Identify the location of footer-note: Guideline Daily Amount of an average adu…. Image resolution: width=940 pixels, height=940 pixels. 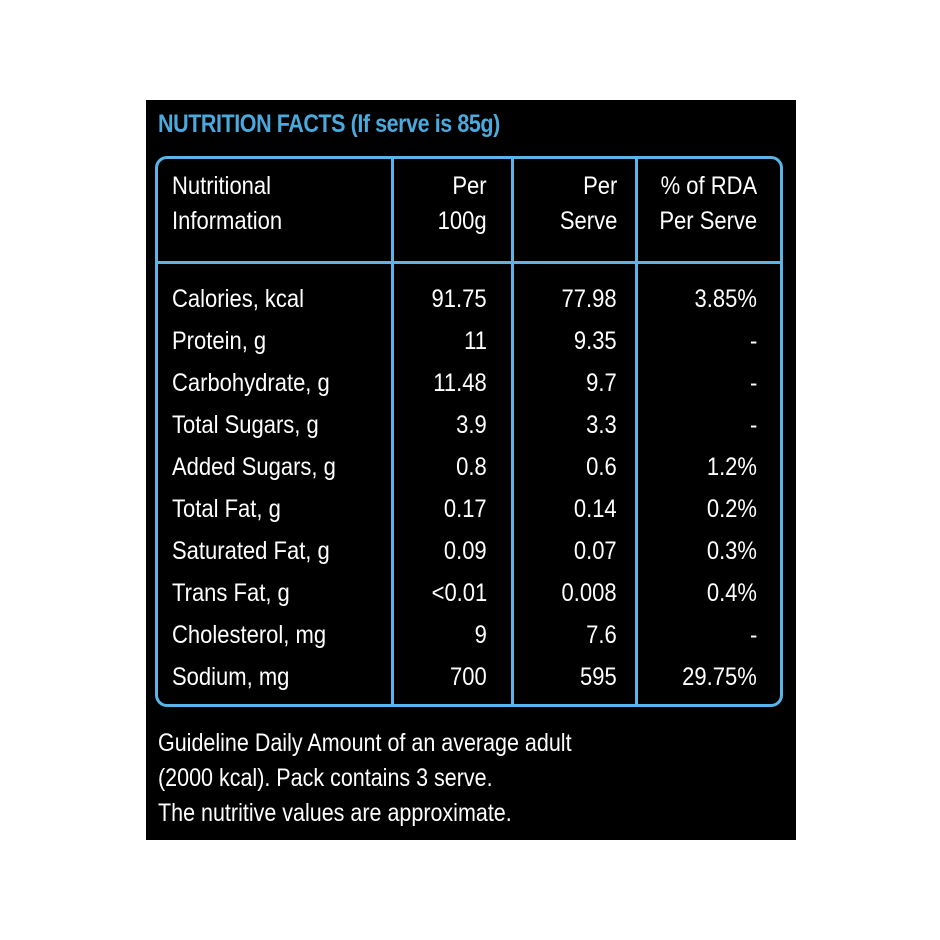
(468, 778).